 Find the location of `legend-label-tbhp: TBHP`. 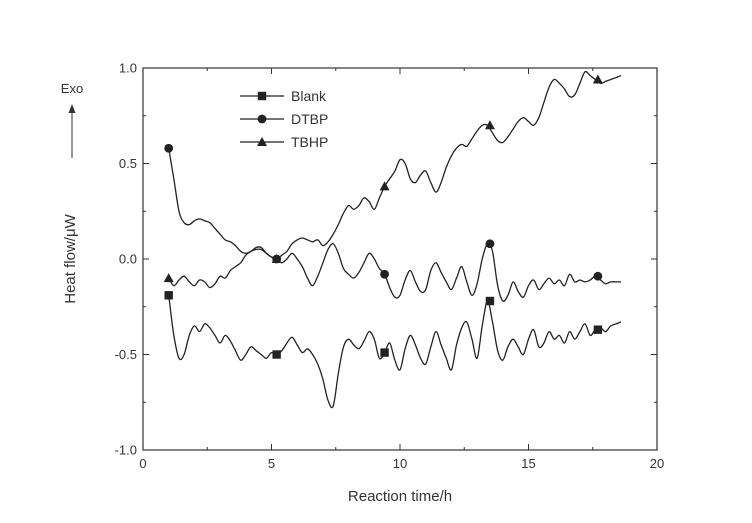

legend-label-tbhp: TBHP is located at coordinates (309, 142).